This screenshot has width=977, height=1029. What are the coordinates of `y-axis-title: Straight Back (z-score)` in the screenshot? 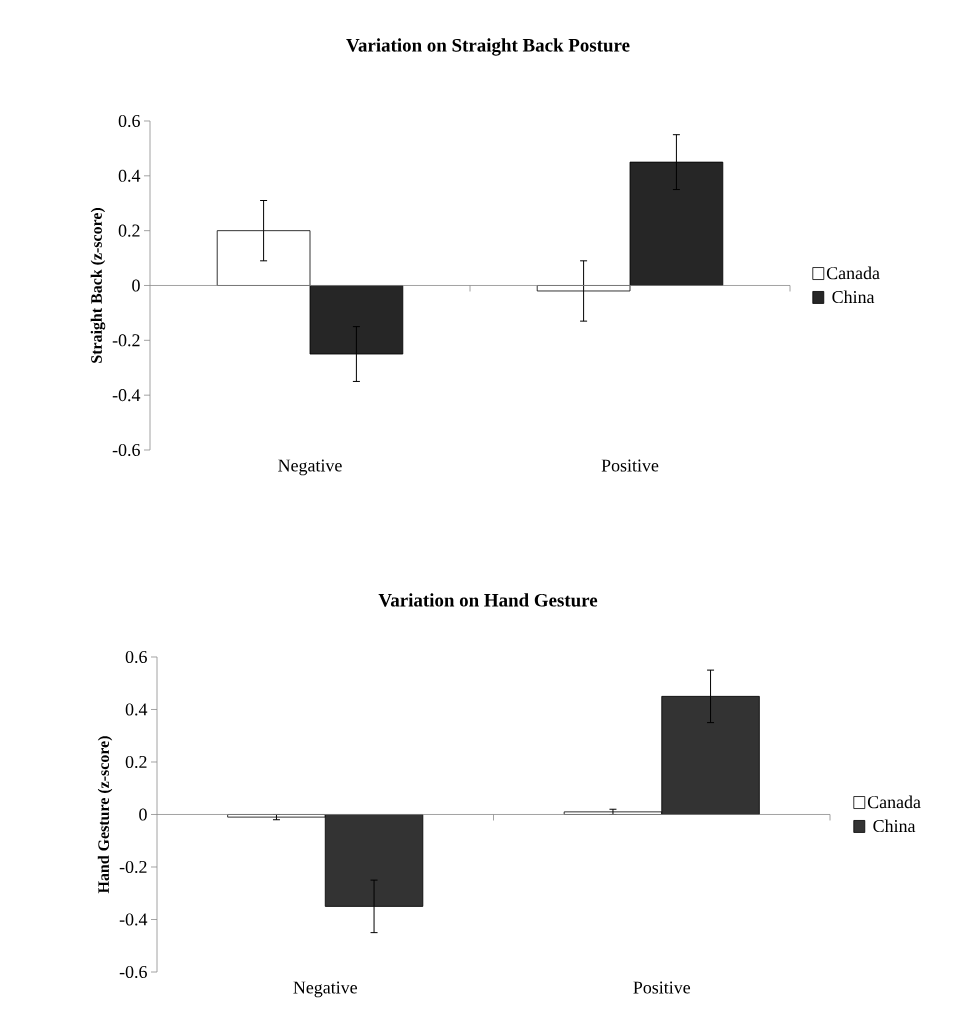 It's located at (98, 285).